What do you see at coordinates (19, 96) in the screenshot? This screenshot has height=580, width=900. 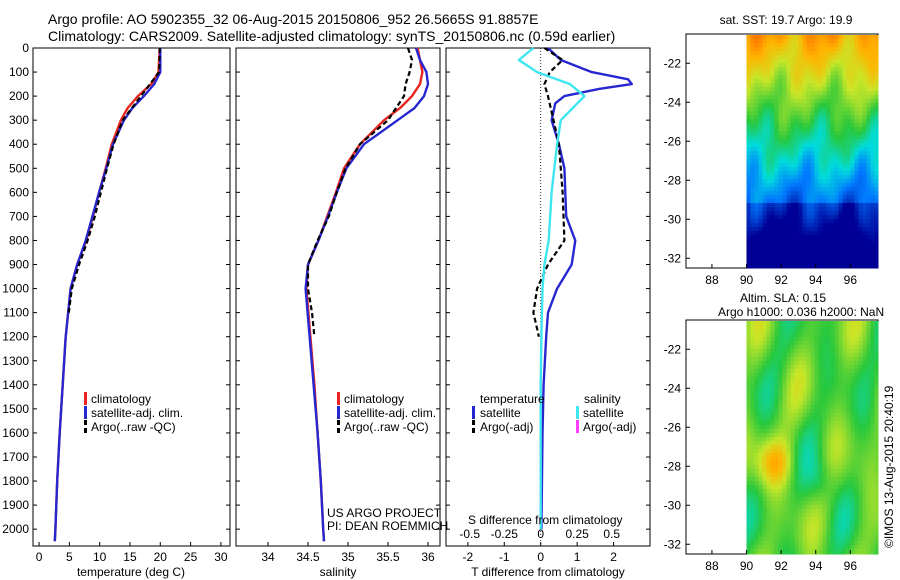 I see `y-tick-label: 200` at bounding box center [19, 96].